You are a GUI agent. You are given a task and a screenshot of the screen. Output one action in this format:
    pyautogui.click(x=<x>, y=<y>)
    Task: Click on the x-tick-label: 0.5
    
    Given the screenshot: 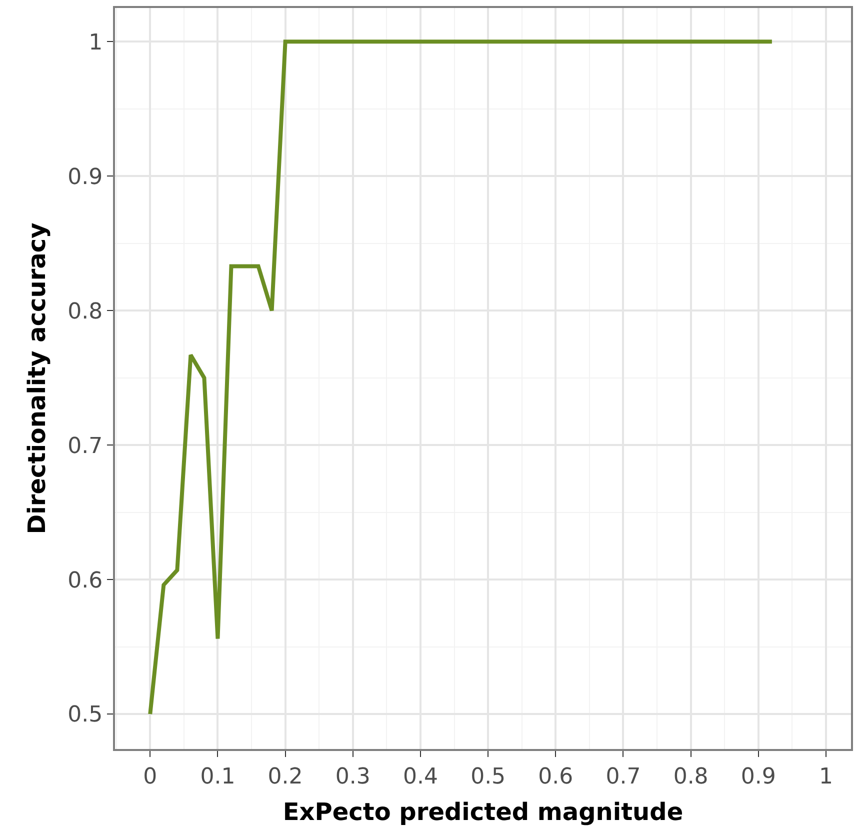 What is the action you would take?
    pyautogui.click(x=488, y=777)
    